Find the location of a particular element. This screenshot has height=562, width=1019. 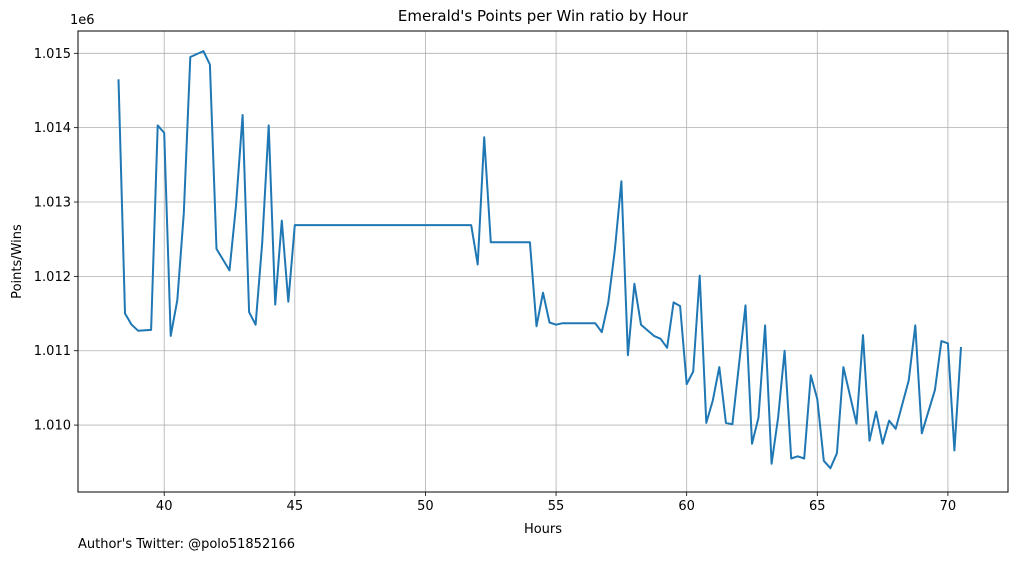

x-tick-label: 40 is located at coordinates (164, 506).